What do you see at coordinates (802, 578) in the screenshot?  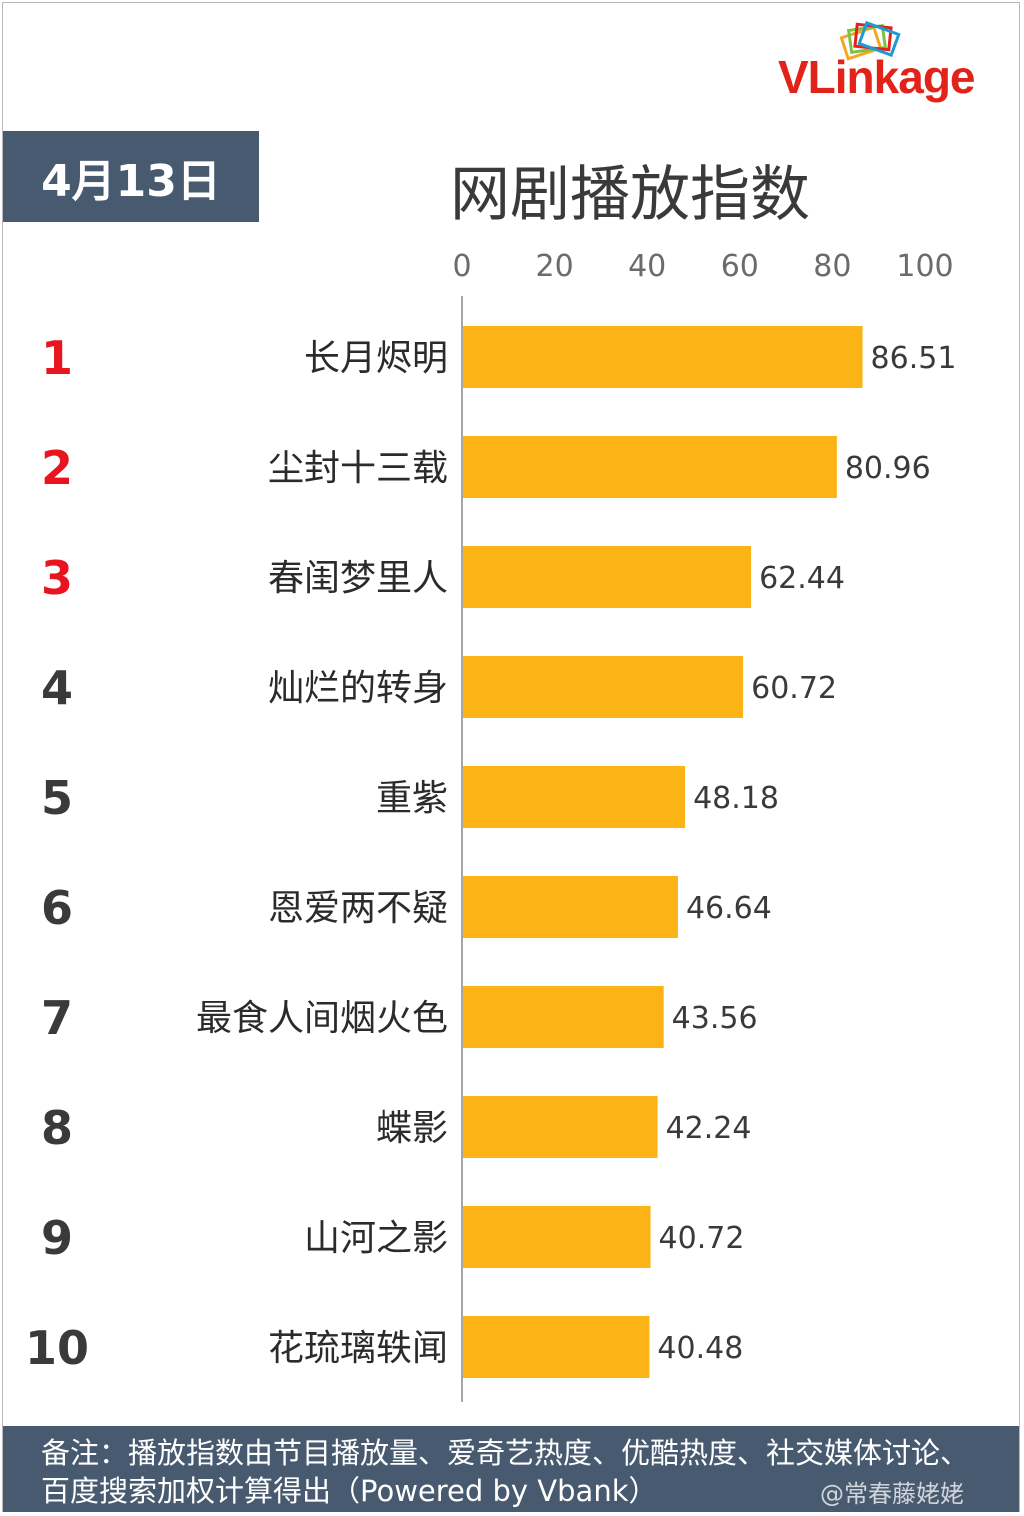 I see `data-label: 62.44` at bounding box center [802, 578].